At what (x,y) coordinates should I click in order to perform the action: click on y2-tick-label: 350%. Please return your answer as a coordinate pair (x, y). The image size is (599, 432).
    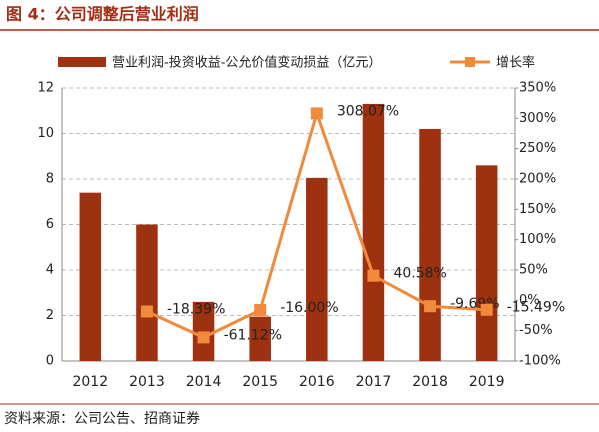
    Looking at the image, I should click on (537, 88).